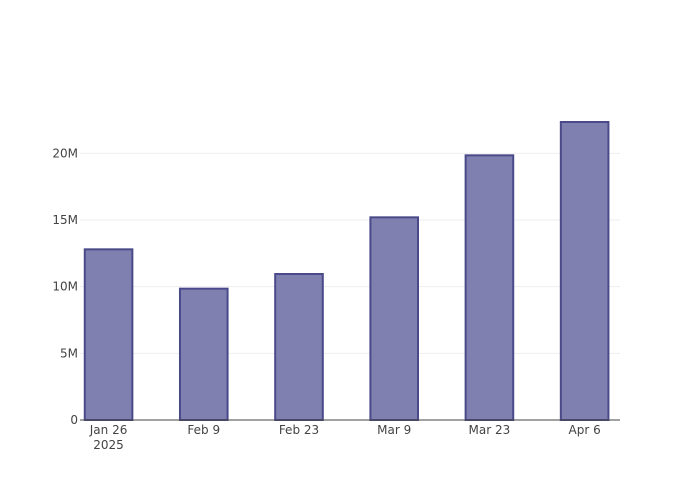 The width and height of the screenshot is (700, 500). I want to click on y-tick-label: 10M, so click(65, 287).